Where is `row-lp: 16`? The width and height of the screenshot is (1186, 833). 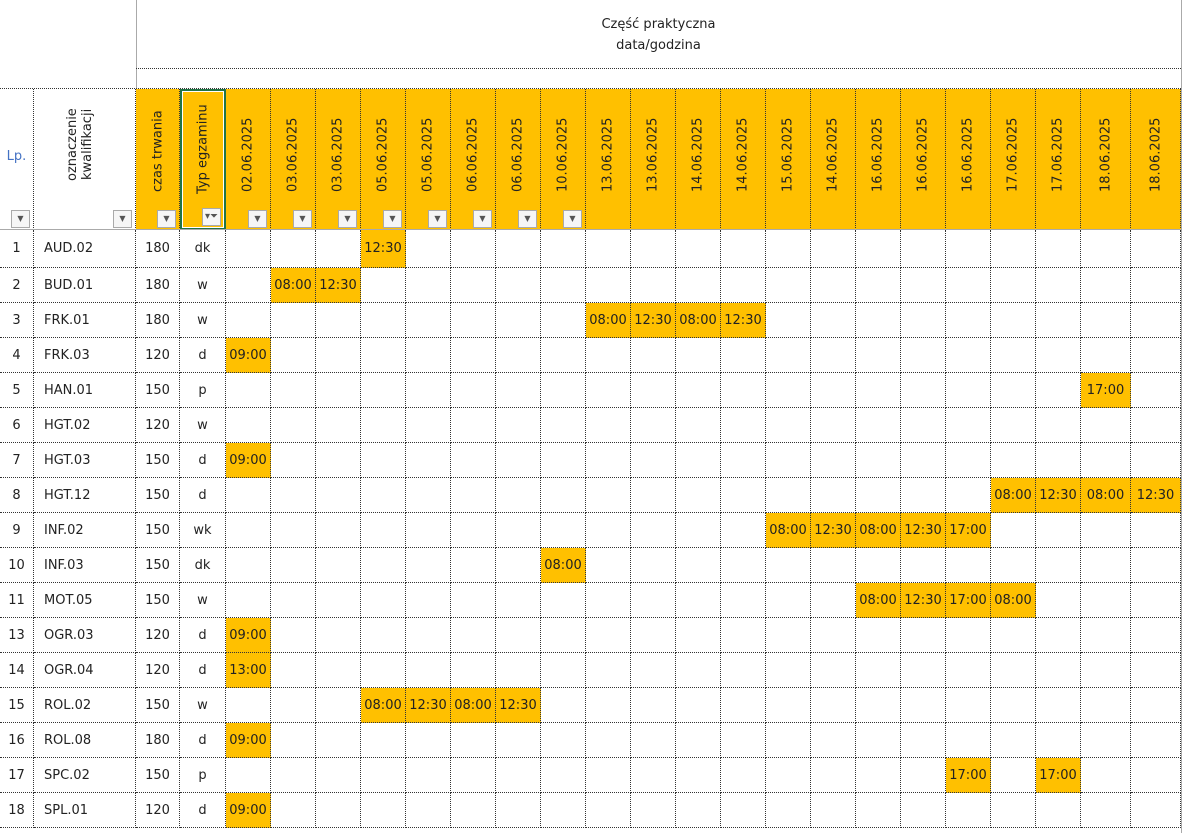 row-lp: 16 is located at coordinates (17, 740).